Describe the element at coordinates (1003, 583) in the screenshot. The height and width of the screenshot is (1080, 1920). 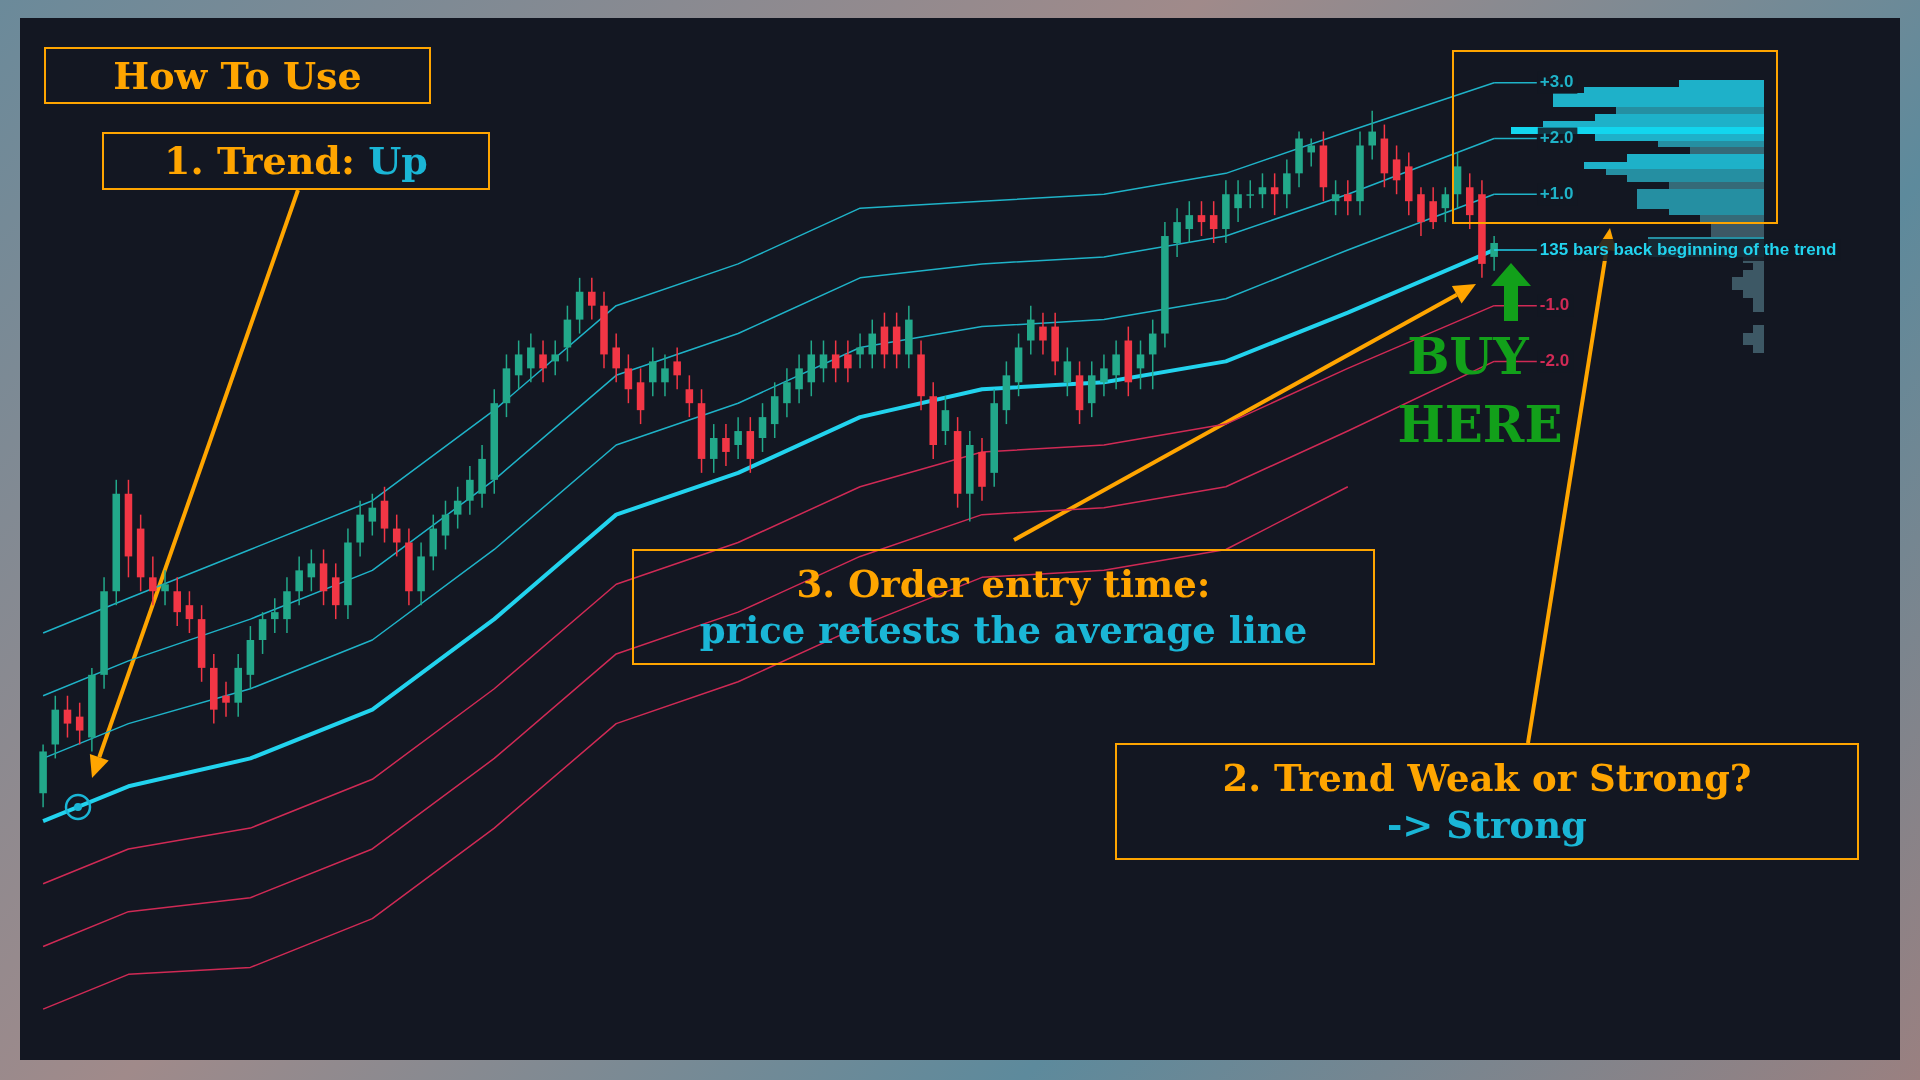
I see `annotation: 3. Order entry time:` at that location.